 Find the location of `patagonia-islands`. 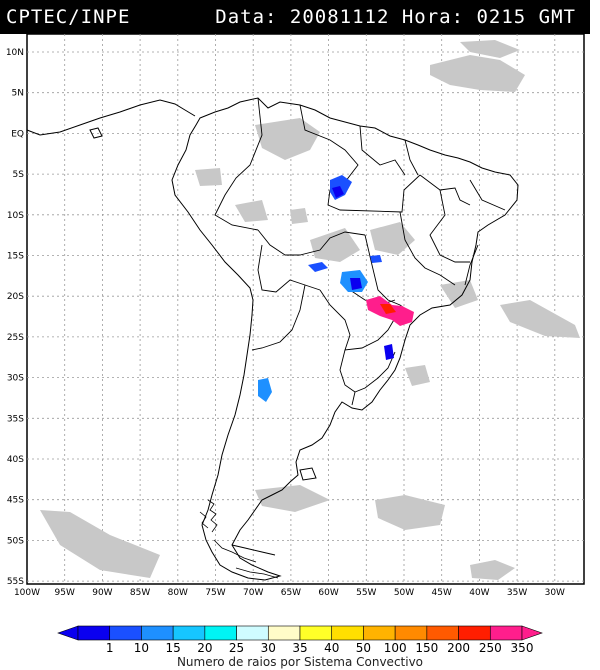

patagonia-islands is located at coordinates (239, 539).